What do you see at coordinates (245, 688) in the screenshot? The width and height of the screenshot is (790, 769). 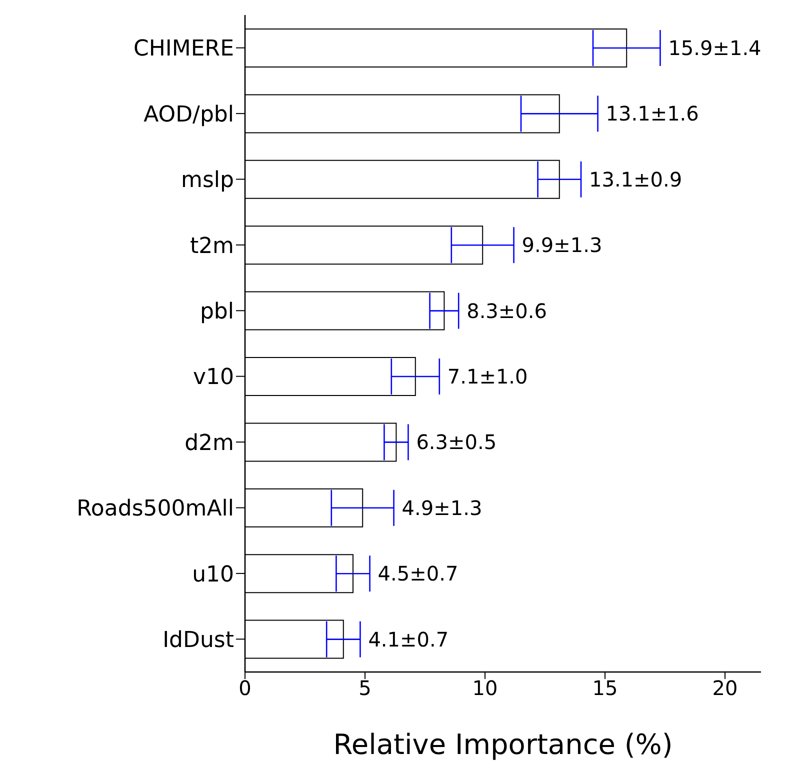 I see `x-tick-label: 0` at bounding box center [245, 688].